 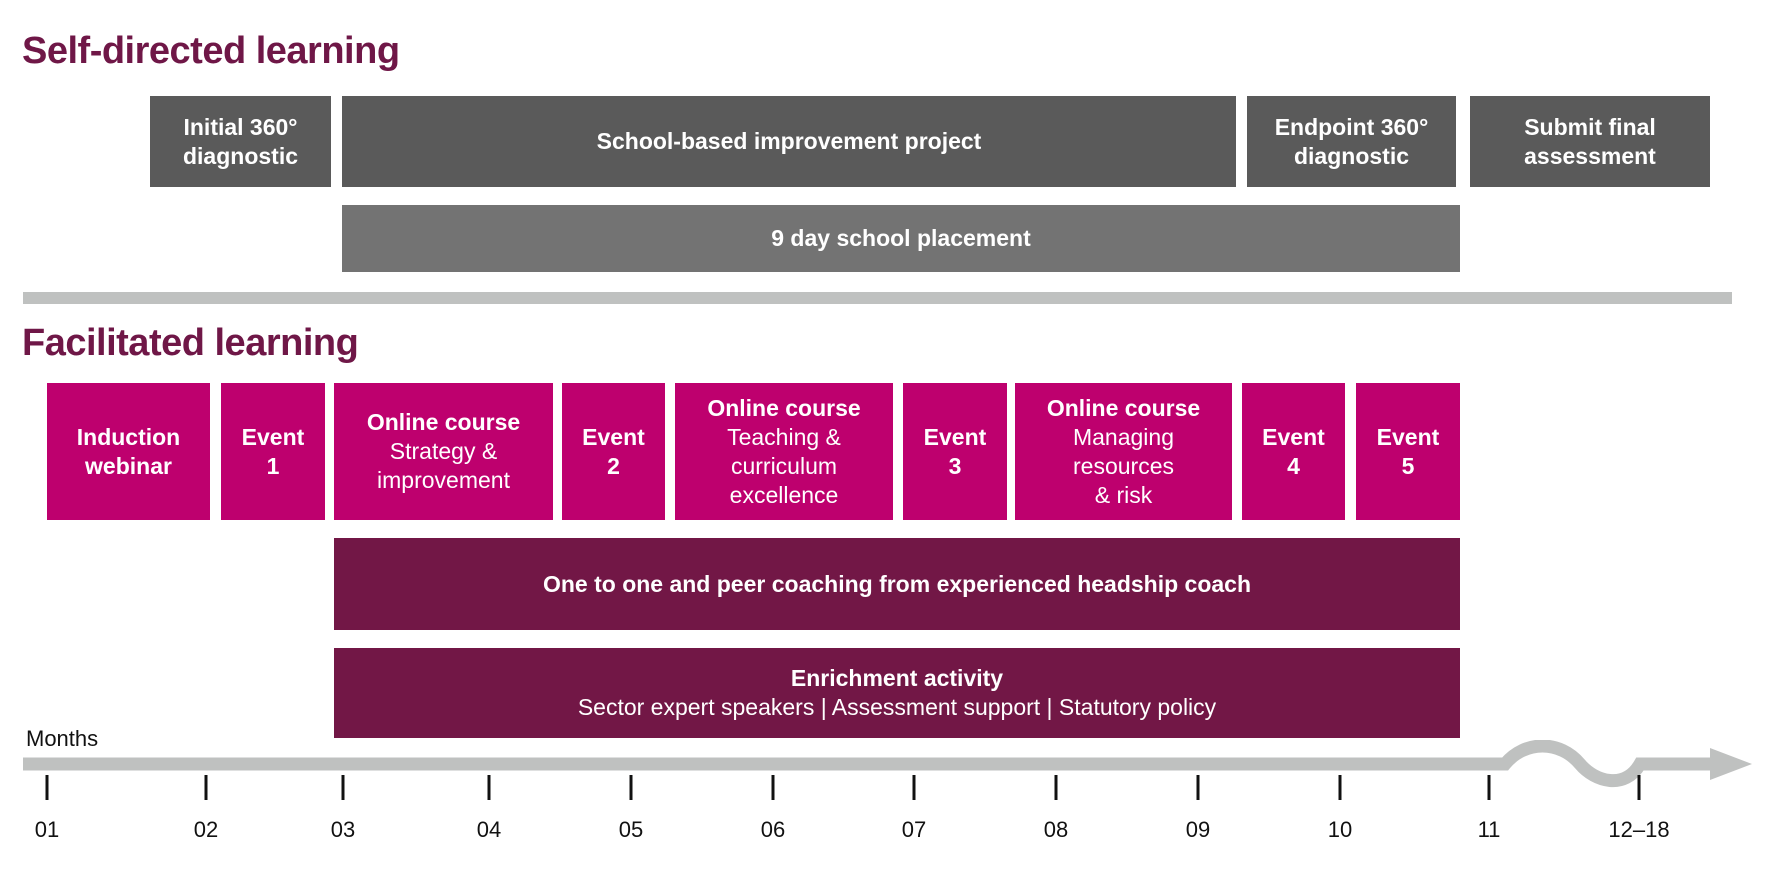 What do you see at coordinates (443, 480) in the screenshot?
I see `box-line: improvement` at bounding box center [443, 480].